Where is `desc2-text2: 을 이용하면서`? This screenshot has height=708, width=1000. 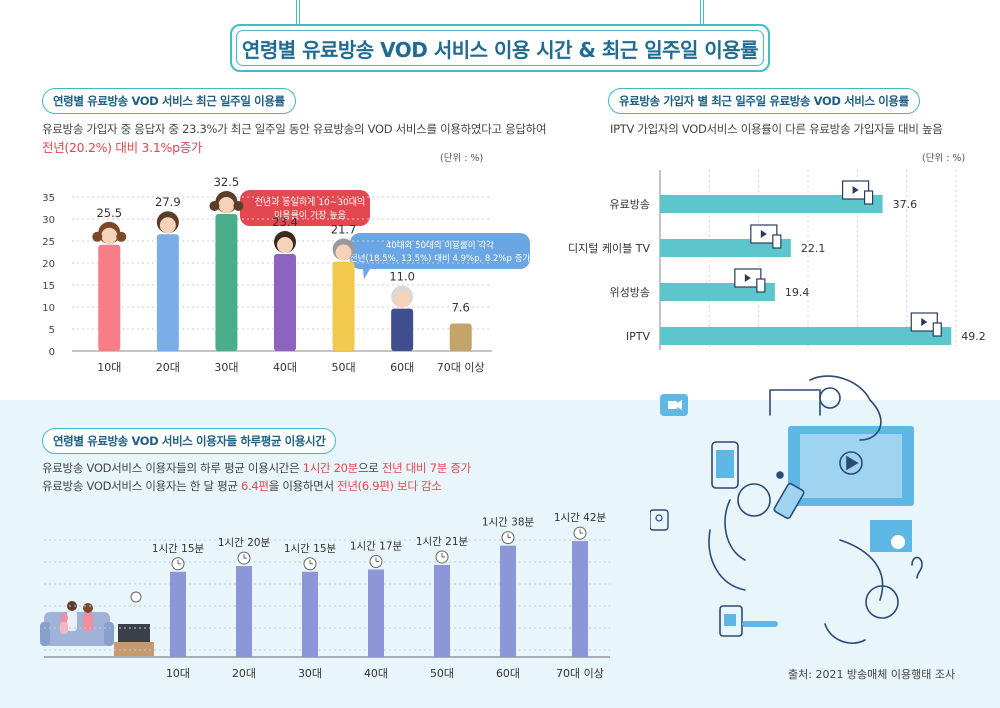
desc2-text2: 을 이용하면서 is located at coordinates (303, 486).